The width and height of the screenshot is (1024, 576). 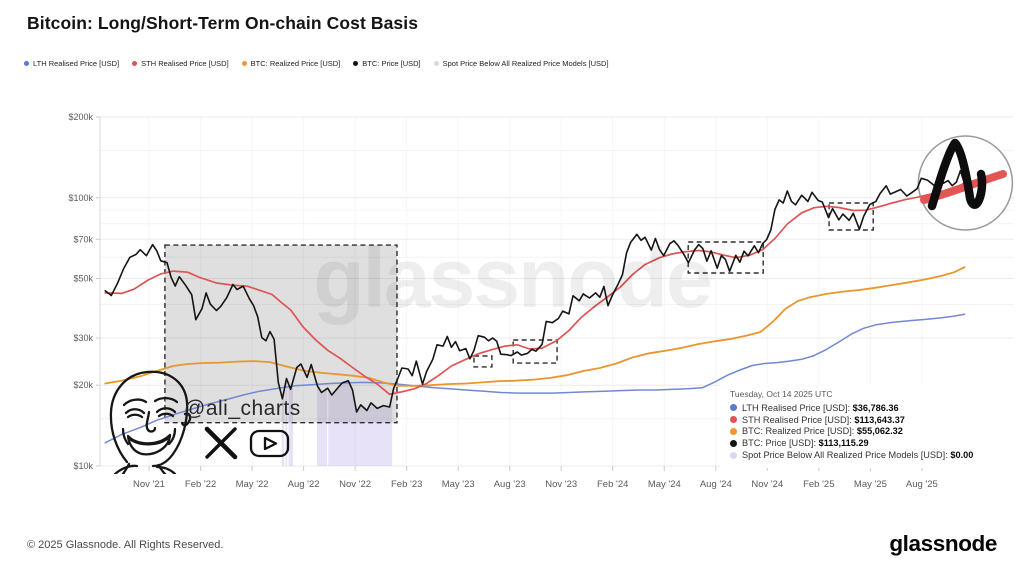 I want to click on tooltip-metric: LTH Realised Price [USD]: $36,786.36, so click(x=820, y=407).